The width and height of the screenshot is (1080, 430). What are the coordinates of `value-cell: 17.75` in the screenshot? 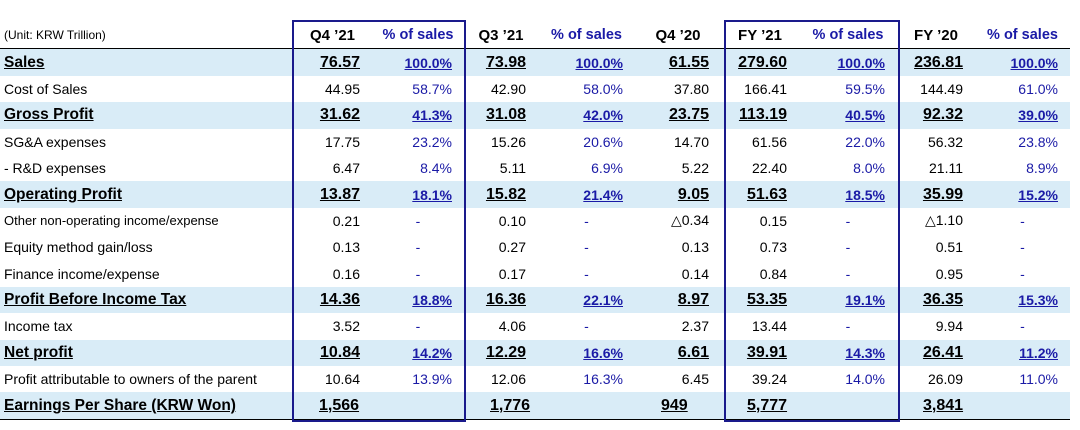 It's located at (342, 141).